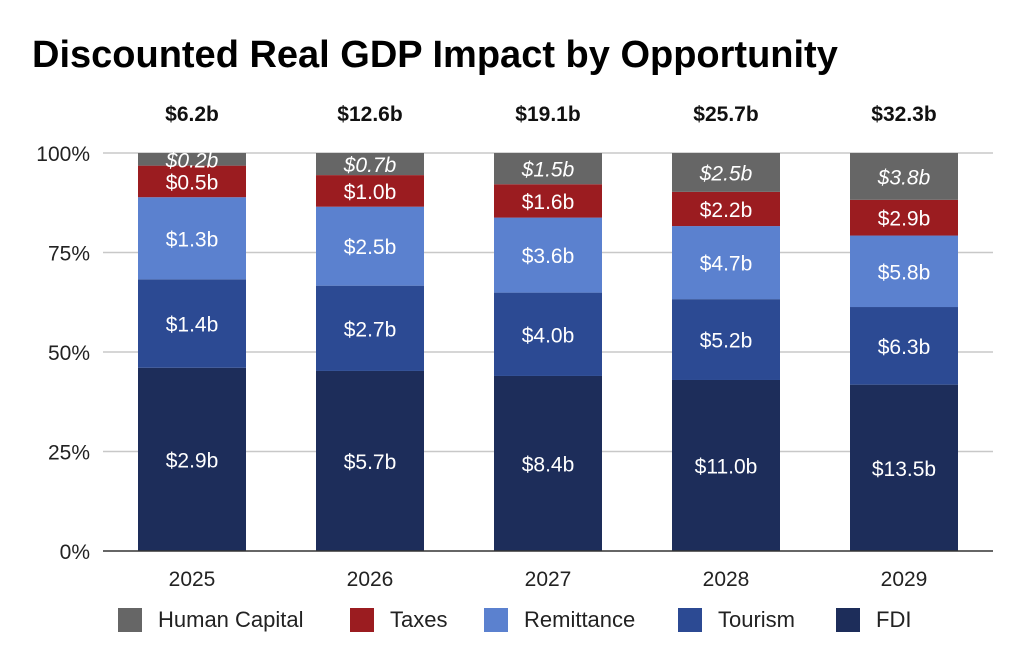 Image resolution: width=1030 pixels, height=660 pixels. Describe the element at coordinates (580, 619) in the screenshot. I see `legend-label: Remittance` at that location.